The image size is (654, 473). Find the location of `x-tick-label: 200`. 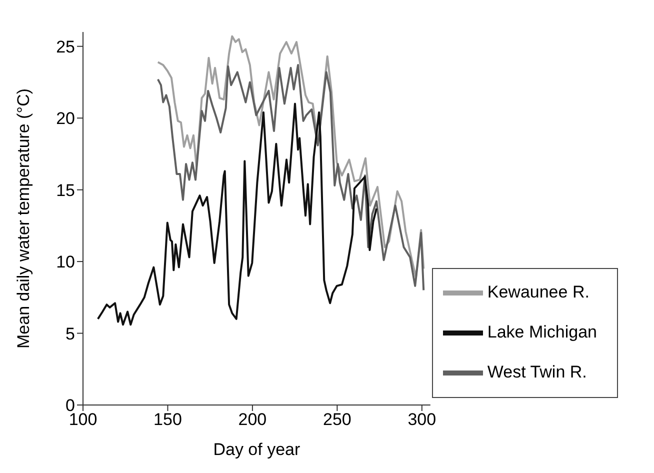

x-tick-label: 200 is located at coordinates (252, 420).